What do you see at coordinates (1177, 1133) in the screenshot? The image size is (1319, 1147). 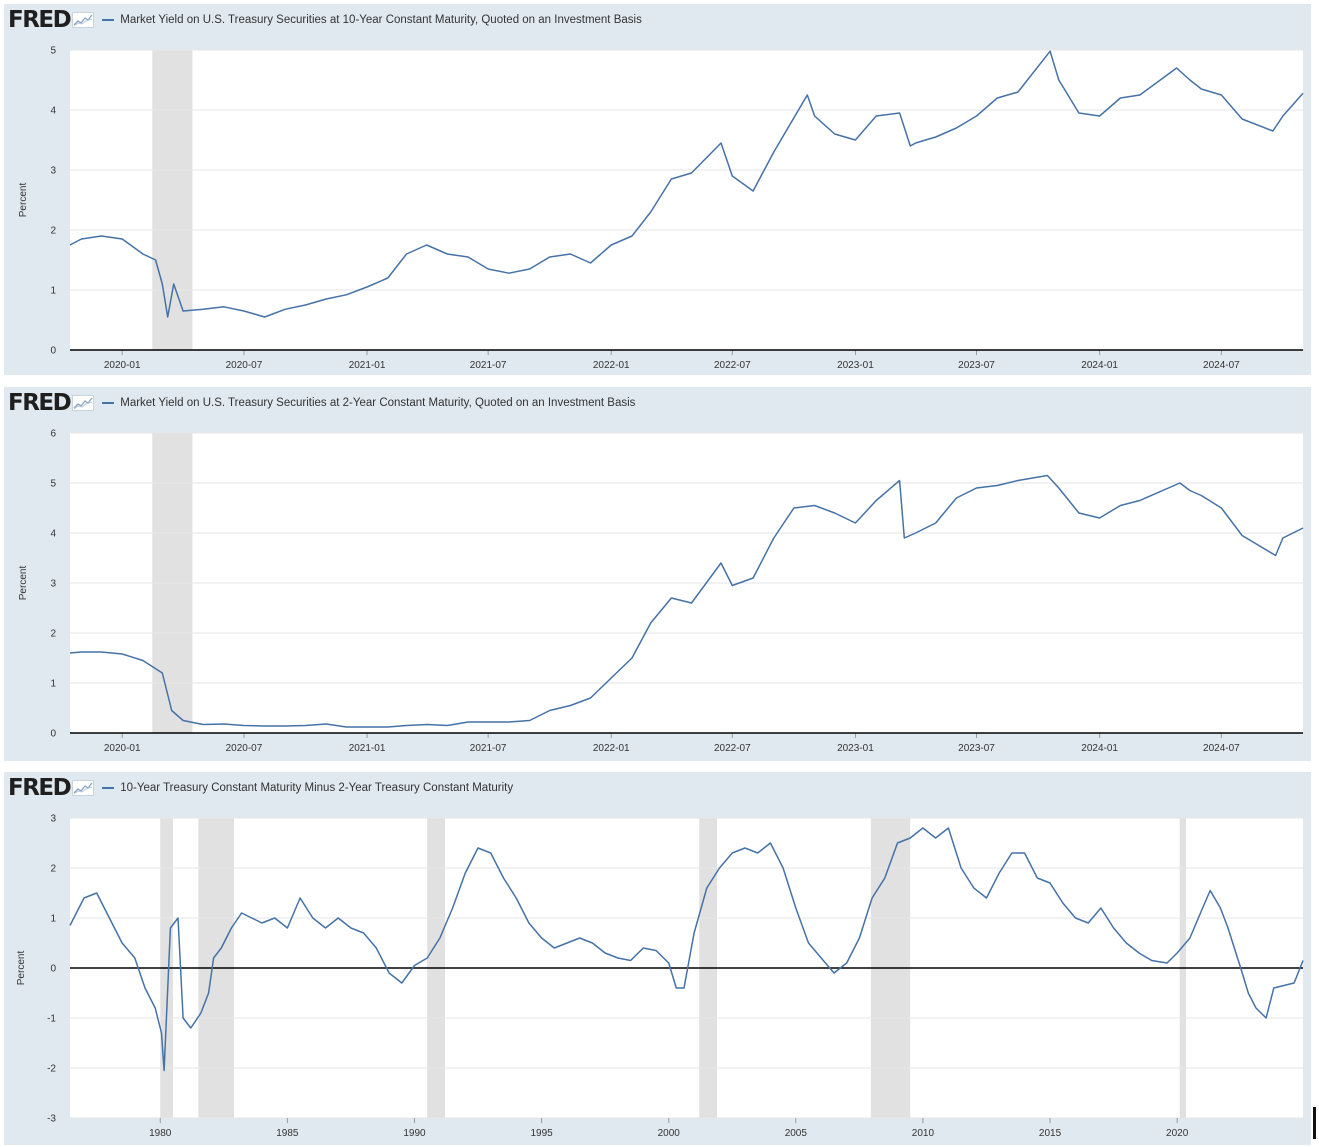 I see `x-tick-label: 2020` at bounding box center [1177, 1133].